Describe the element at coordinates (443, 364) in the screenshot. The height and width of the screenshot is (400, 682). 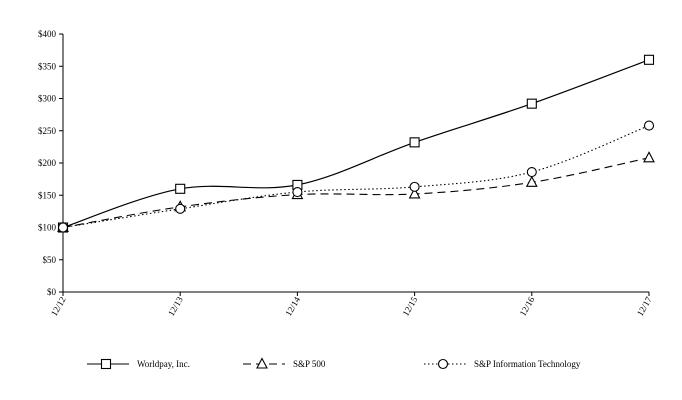
I see `legend-marker-circle` at that location.